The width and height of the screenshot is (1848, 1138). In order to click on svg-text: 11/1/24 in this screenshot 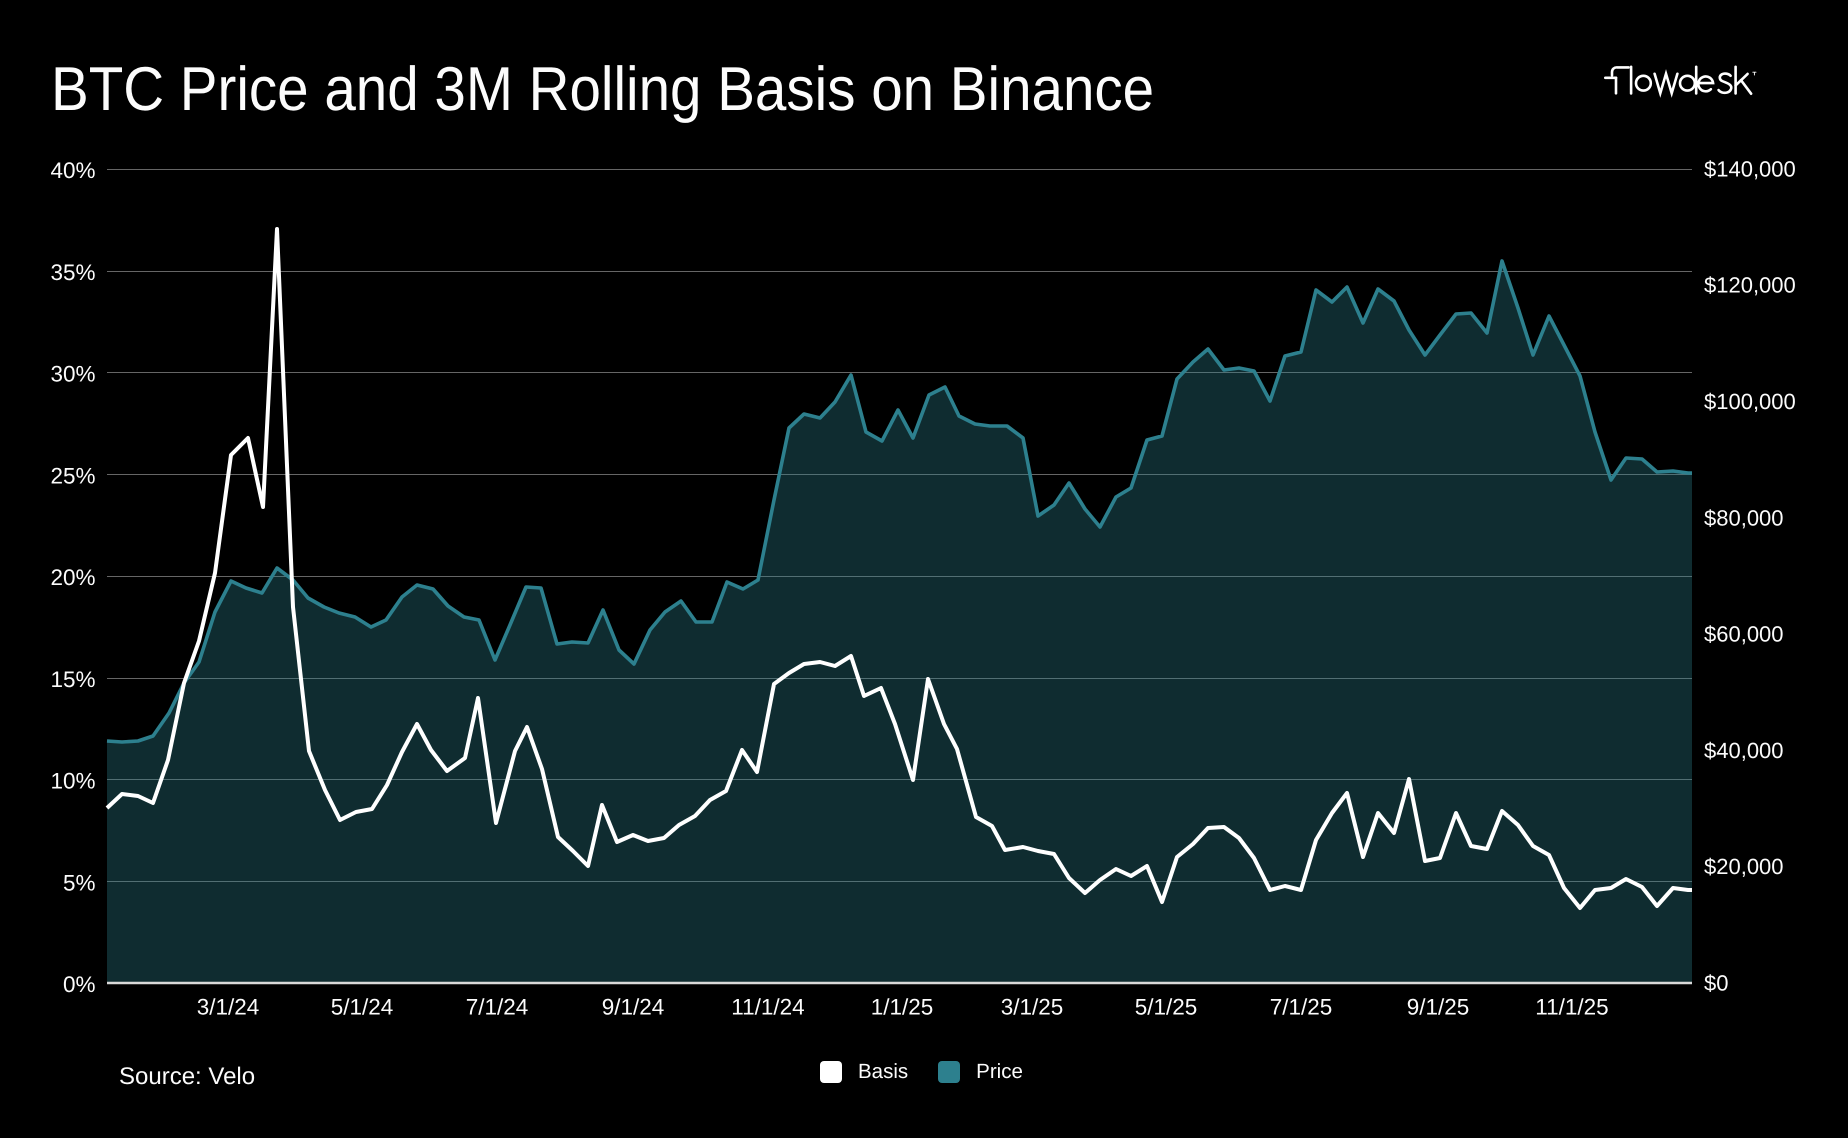, I will do `click(767, 1007)`.